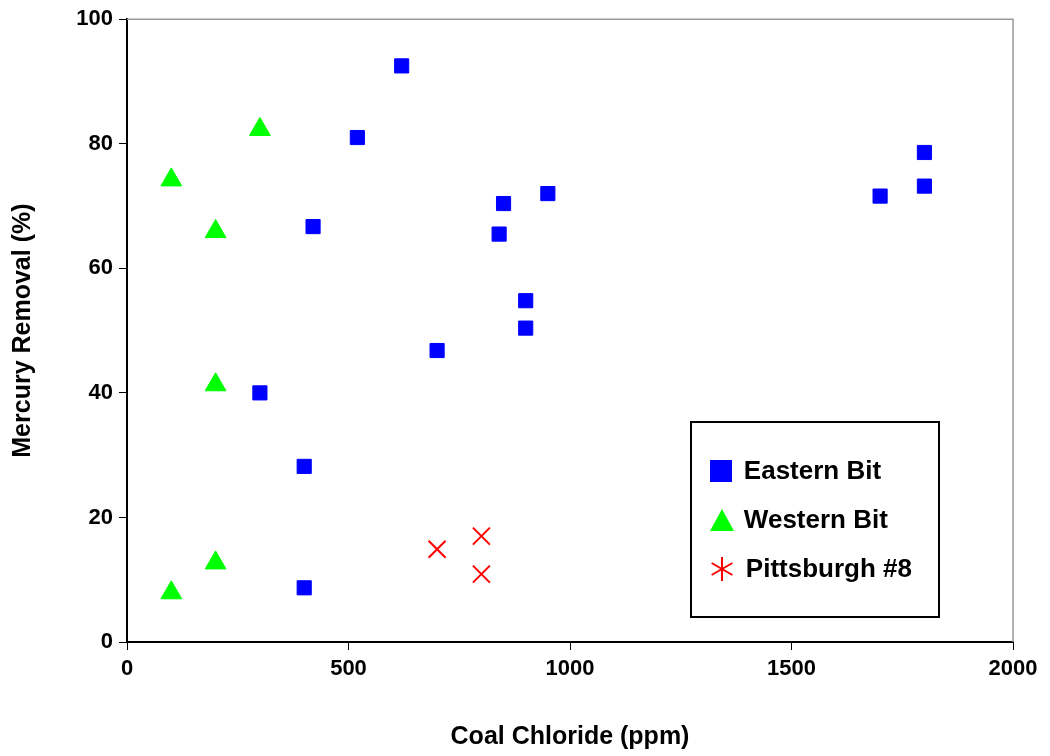 Image resolution: width=1050 pixels, height=756 pixels. I want to click on legend-label: Eastern Bit, so click(812, 470).